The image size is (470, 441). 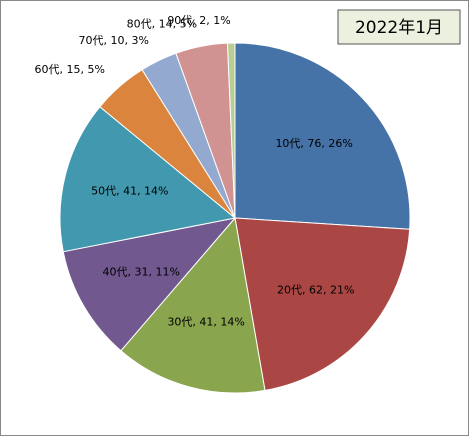 What do you see at coordinates (315, 289) in the screenshot?
I see `data-label: 20代, 62, 21%` at bounding box center [315, 289].